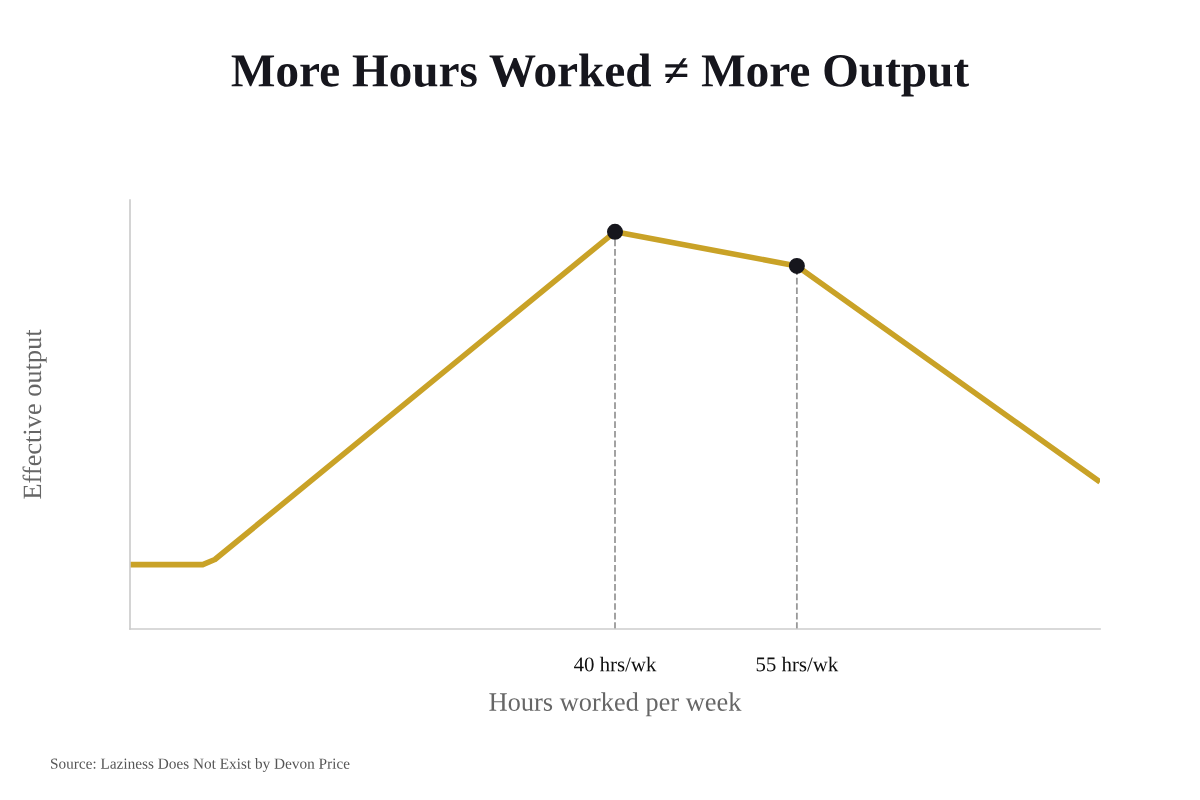 The width and height of the screenshot is (1200, 800). Describe the element at coordinates (200, 765) in the screenshot. I see `source-note: Source: Laziness Does Not Exist by Devon Price` at that location.